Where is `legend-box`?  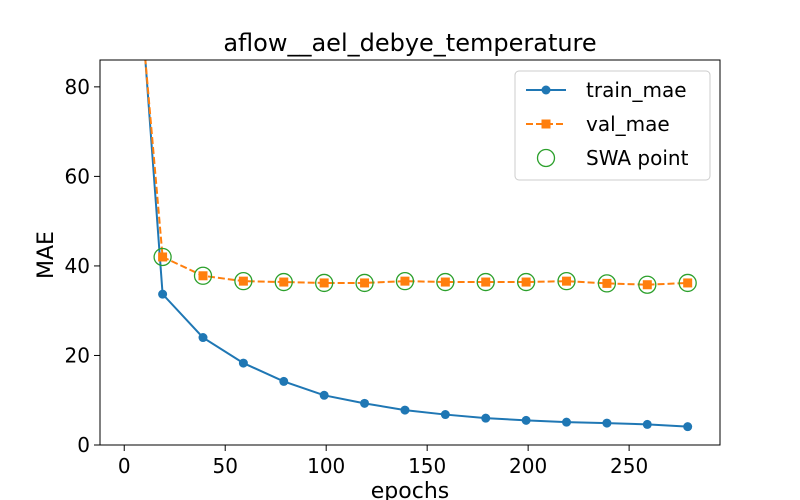 legend-box is located at coordinates (612, 125).